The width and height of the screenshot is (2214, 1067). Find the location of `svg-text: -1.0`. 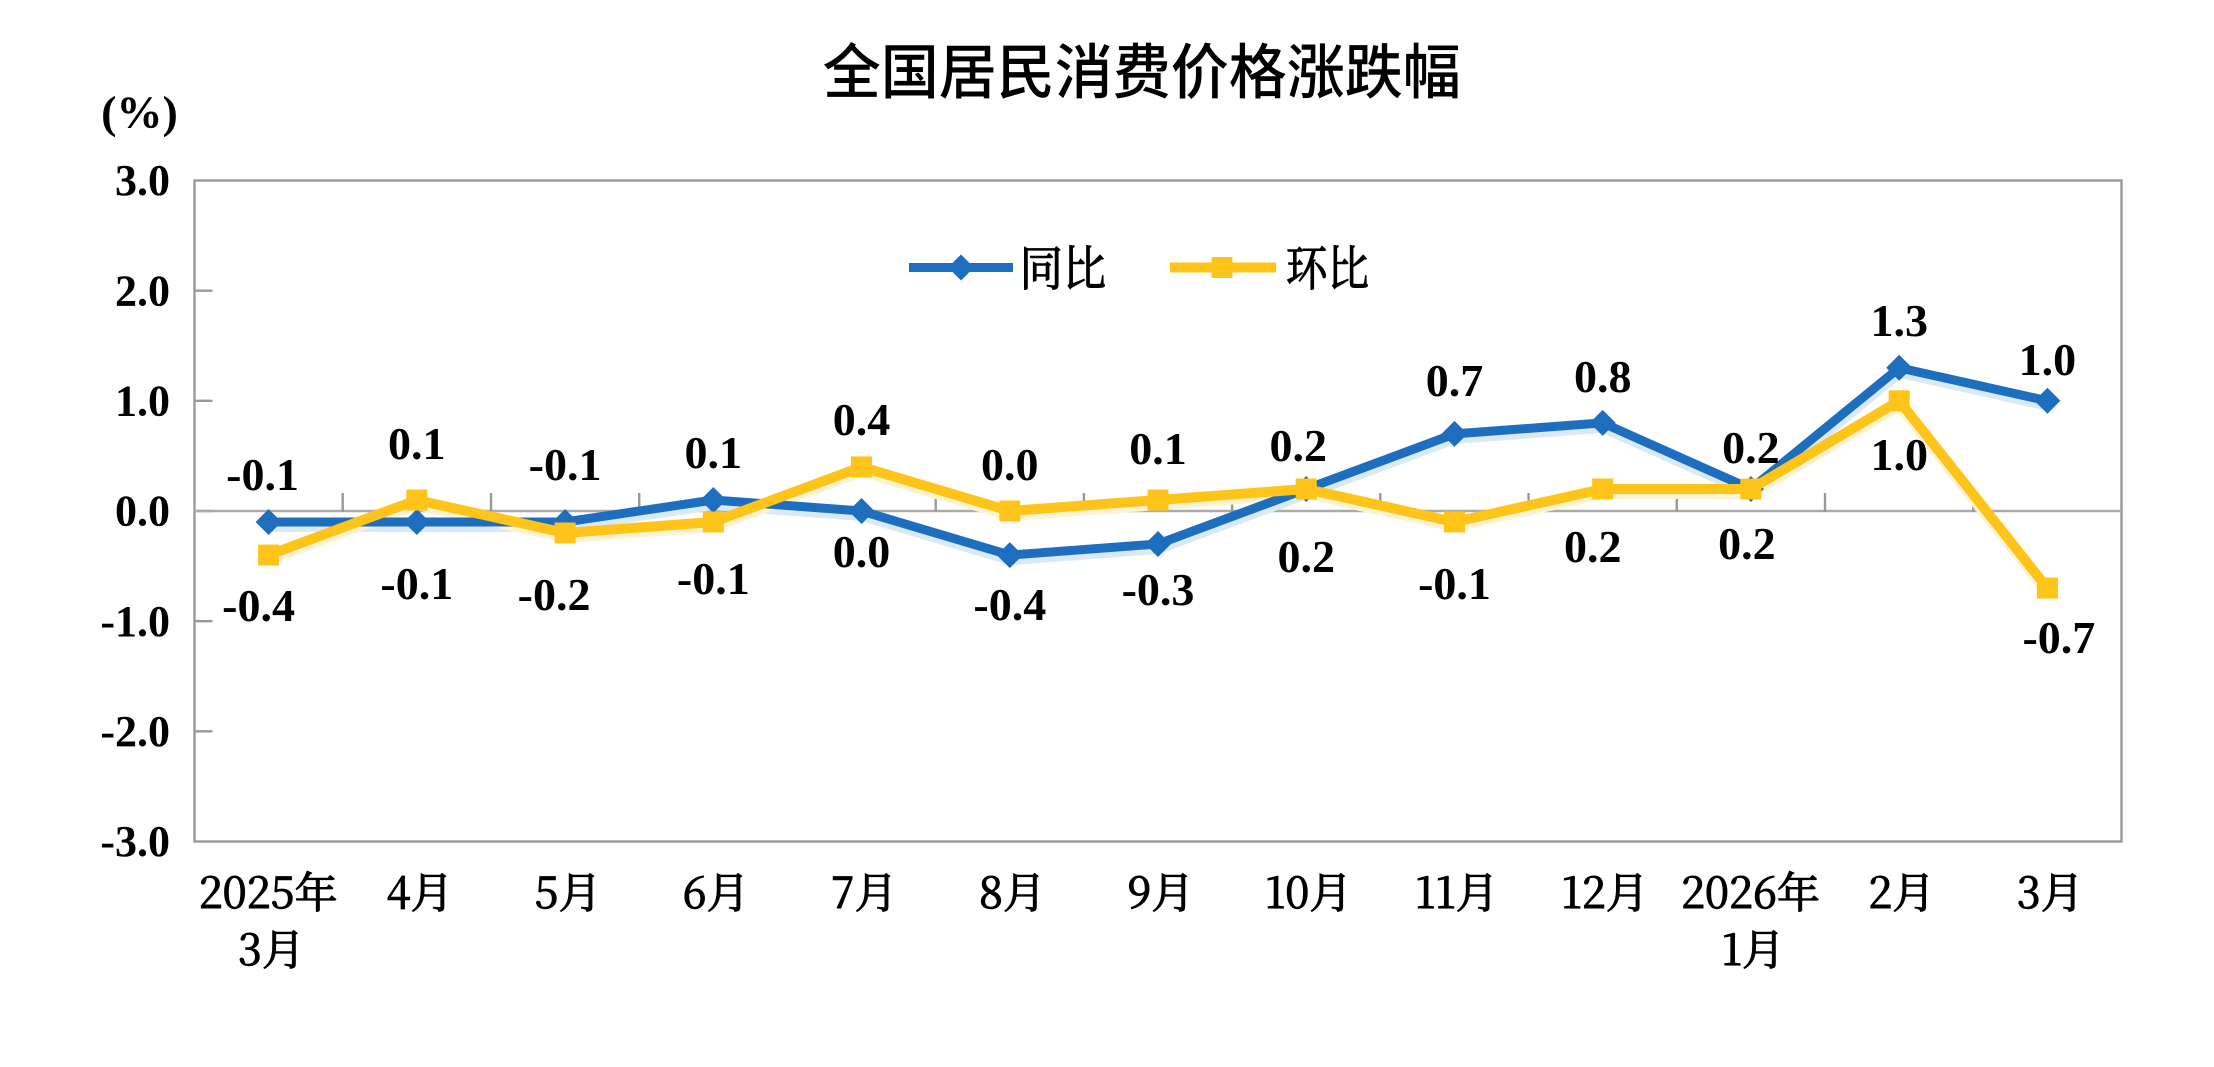

svg-text: -1.0 is located at coordinates (135, 621).